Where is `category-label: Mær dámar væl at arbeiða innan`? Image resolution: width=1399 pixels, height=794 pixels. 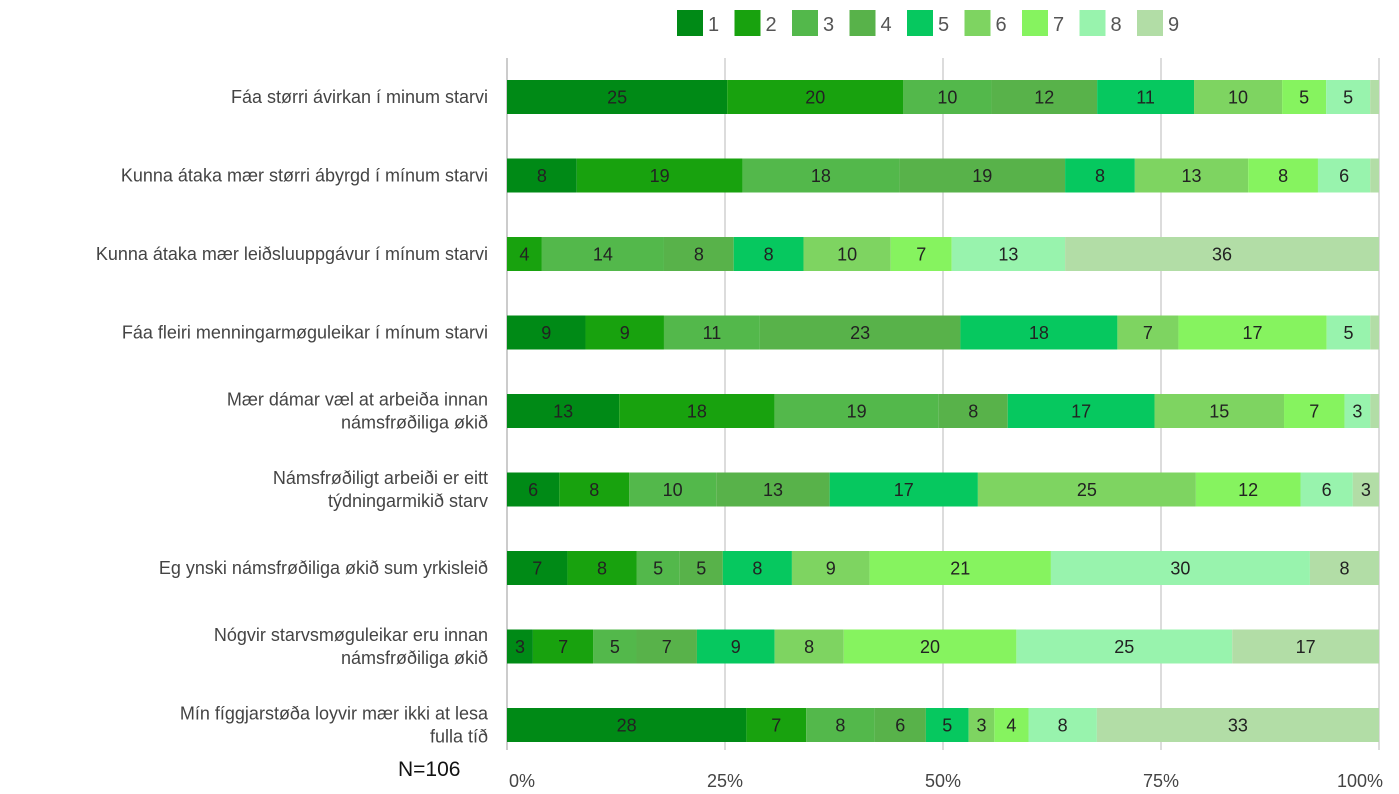 category-label: Mær dámar væl at arbeiða innan is located at coordinates (357, 400).